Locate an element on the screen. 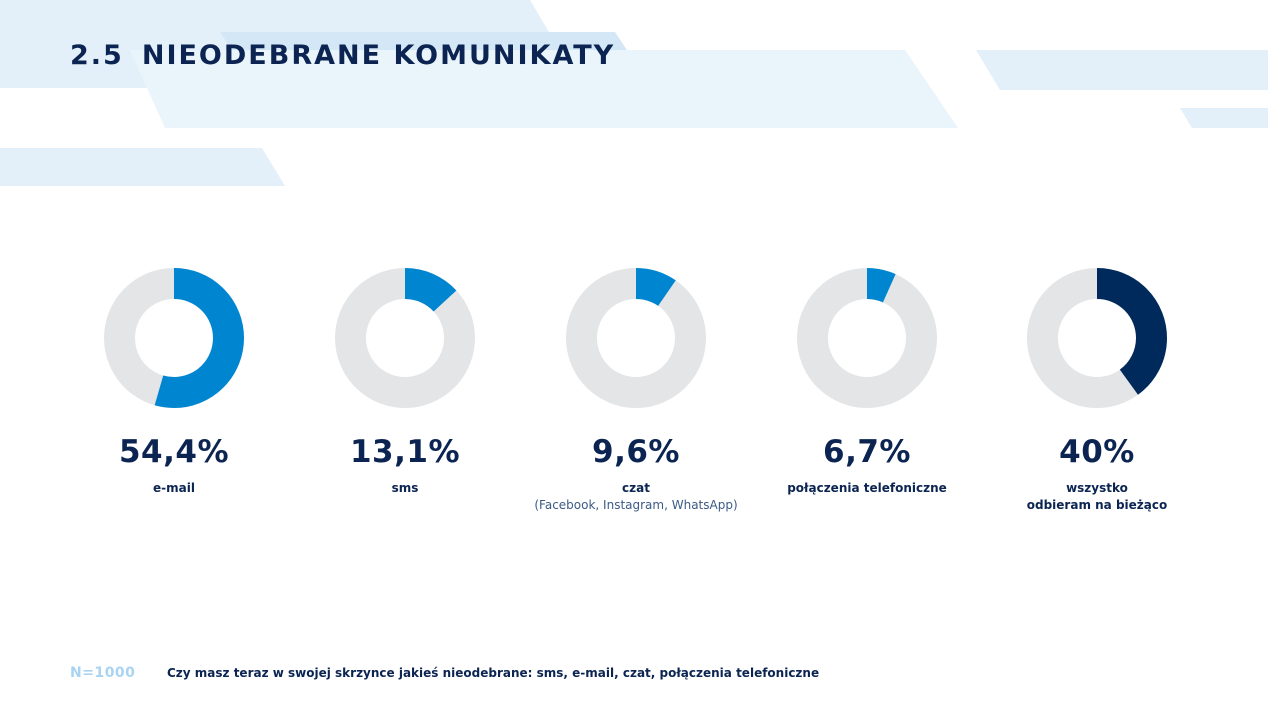 This screenshot has height=709, width=1268. donut-arc-sms is located at coordinates (405, 338).